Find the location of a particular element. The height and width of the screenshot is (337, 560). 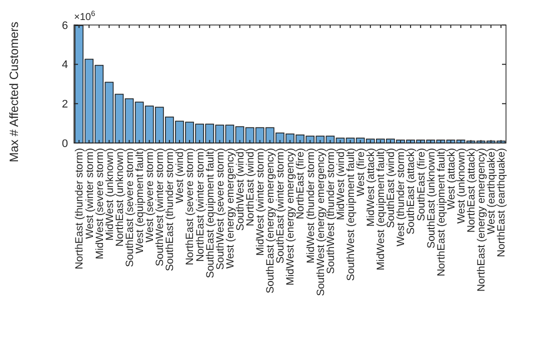

x-tick-label: MidWest (energy emergency) is located at coordinates (290, 217).